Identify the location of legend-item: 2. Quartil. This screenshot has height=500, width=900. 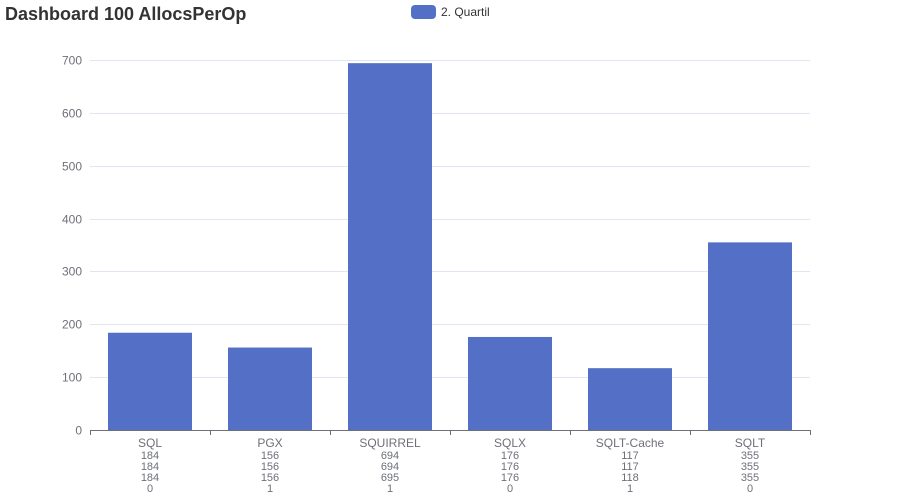
(450, 12).